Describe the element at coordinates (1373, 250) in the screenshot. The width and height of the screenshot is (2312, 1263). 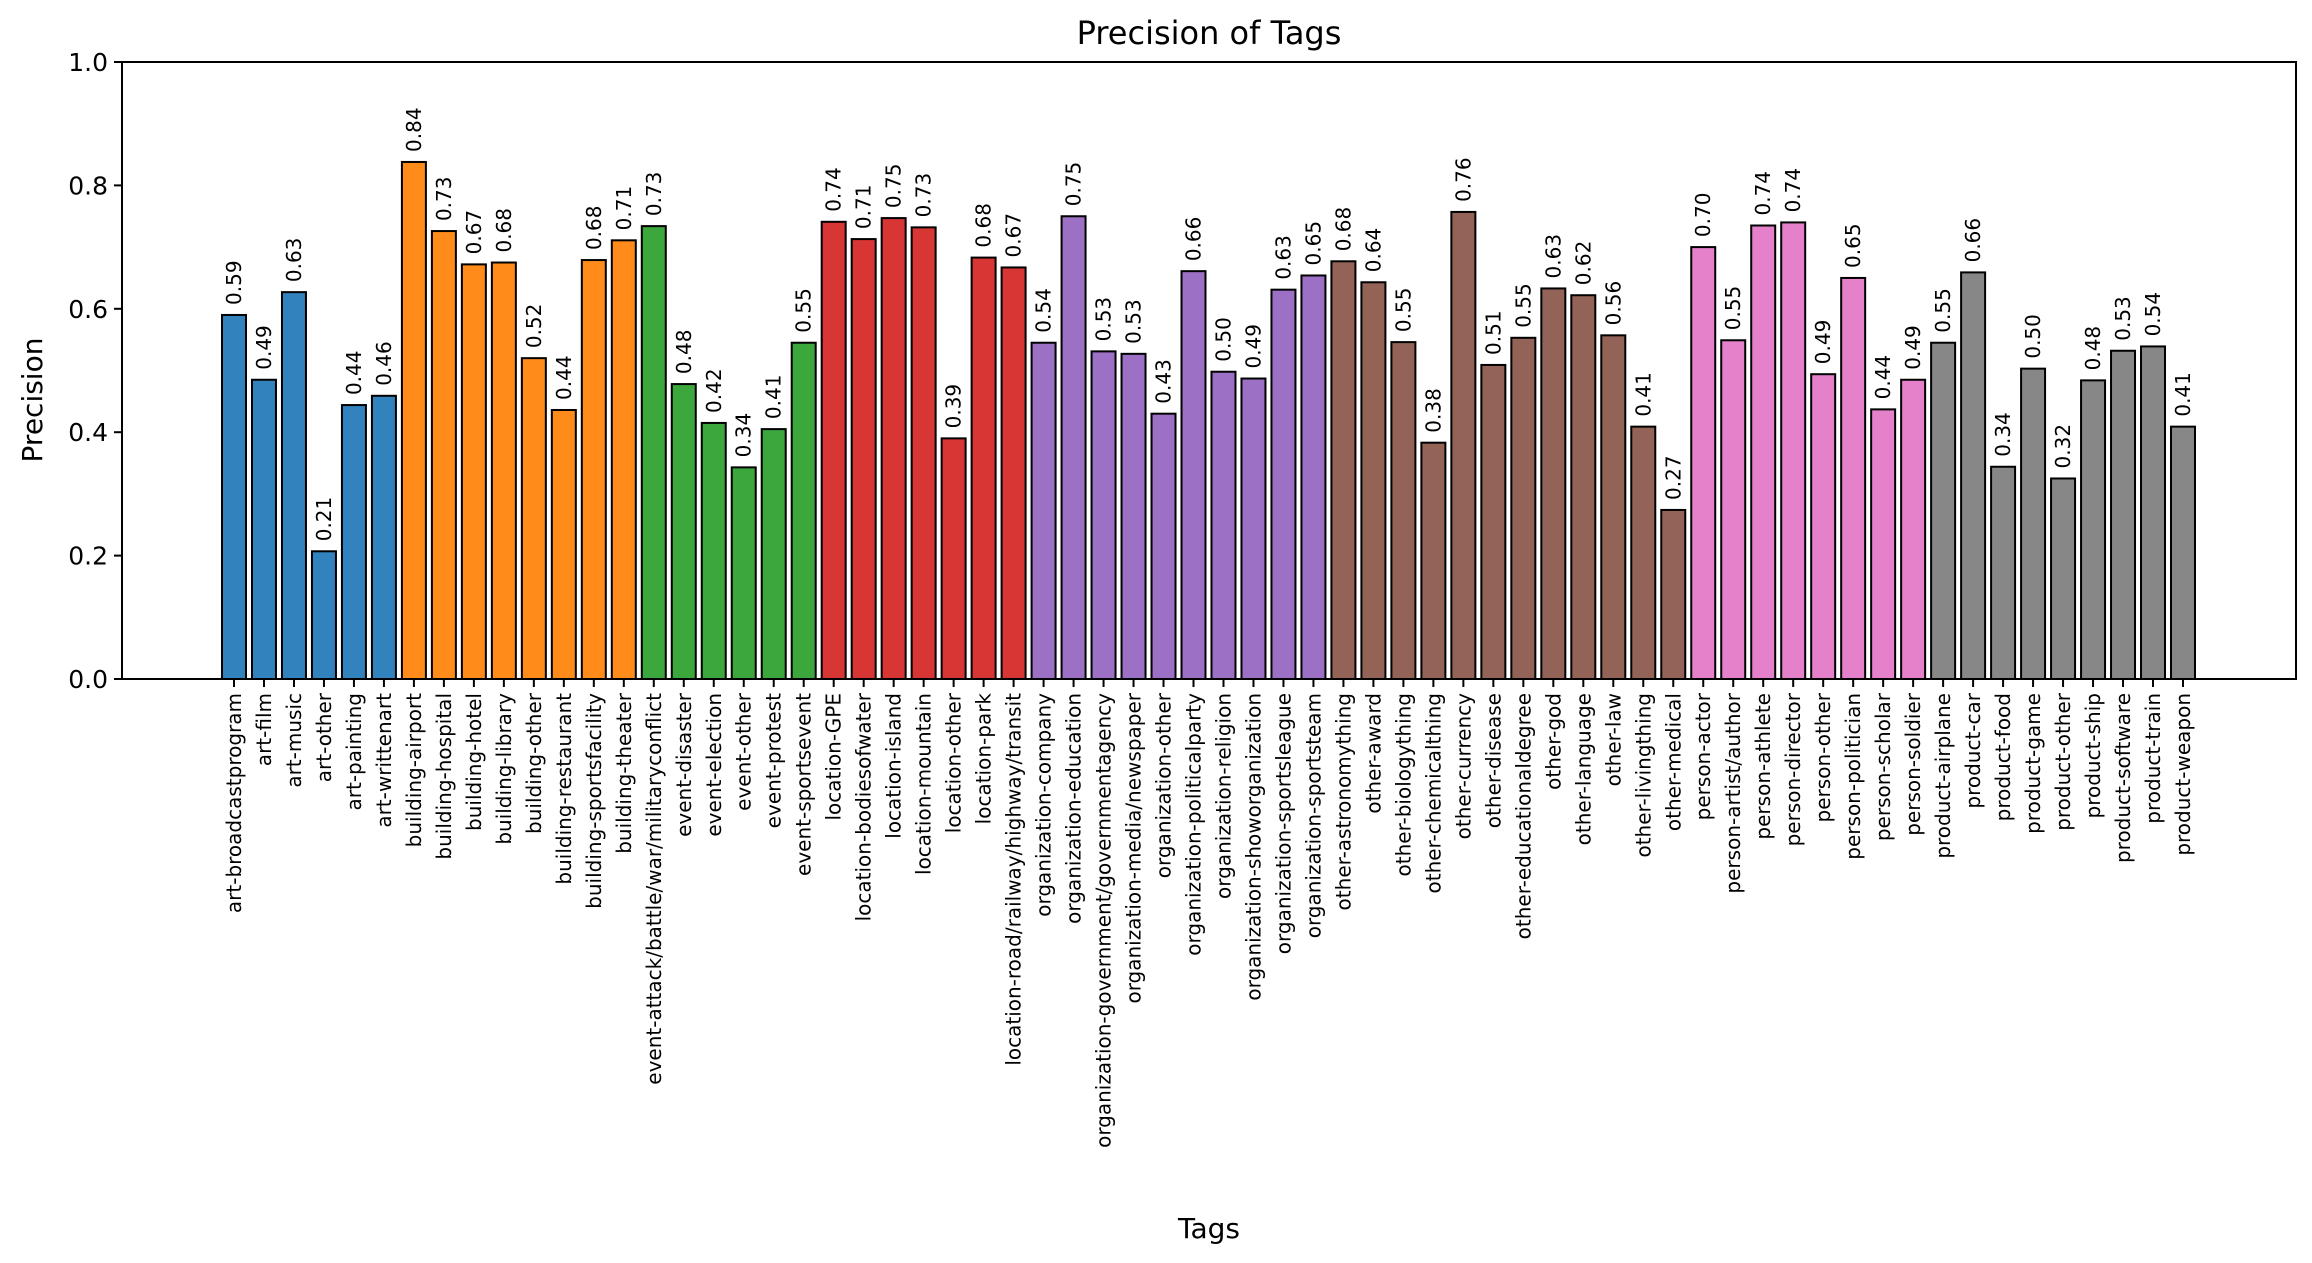
I see `bar-value-label: 0.64` at that location.